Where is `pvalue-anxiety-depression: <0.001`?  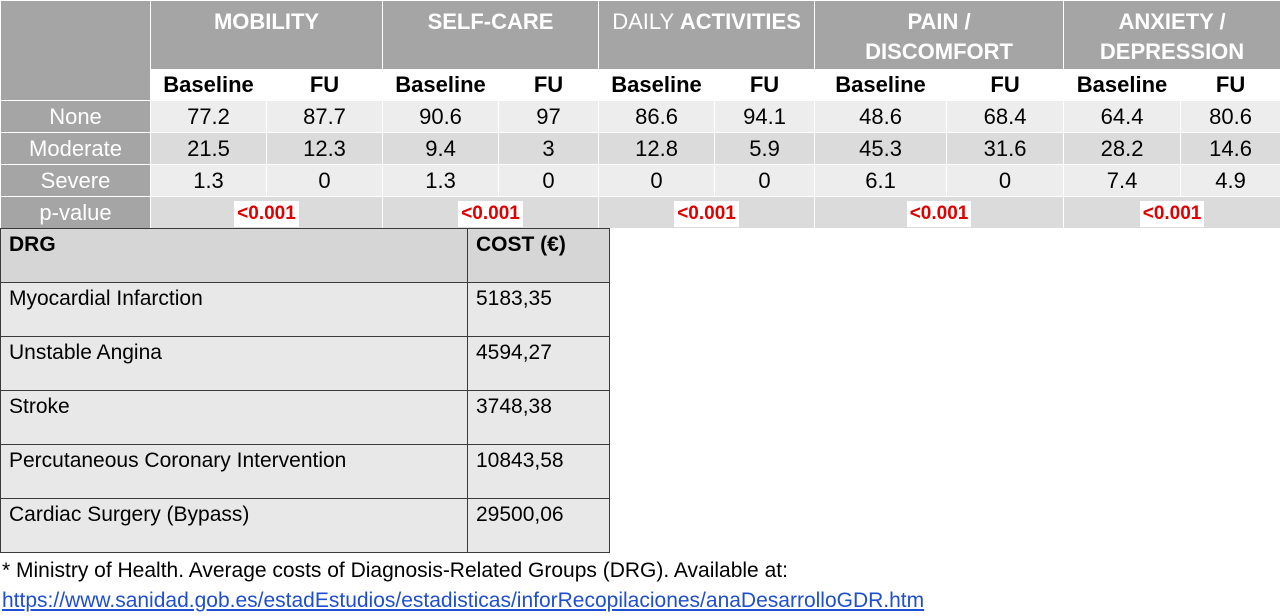
pvalue-anxiety-depression: <0.001 is located at coordinates (1172, 213).